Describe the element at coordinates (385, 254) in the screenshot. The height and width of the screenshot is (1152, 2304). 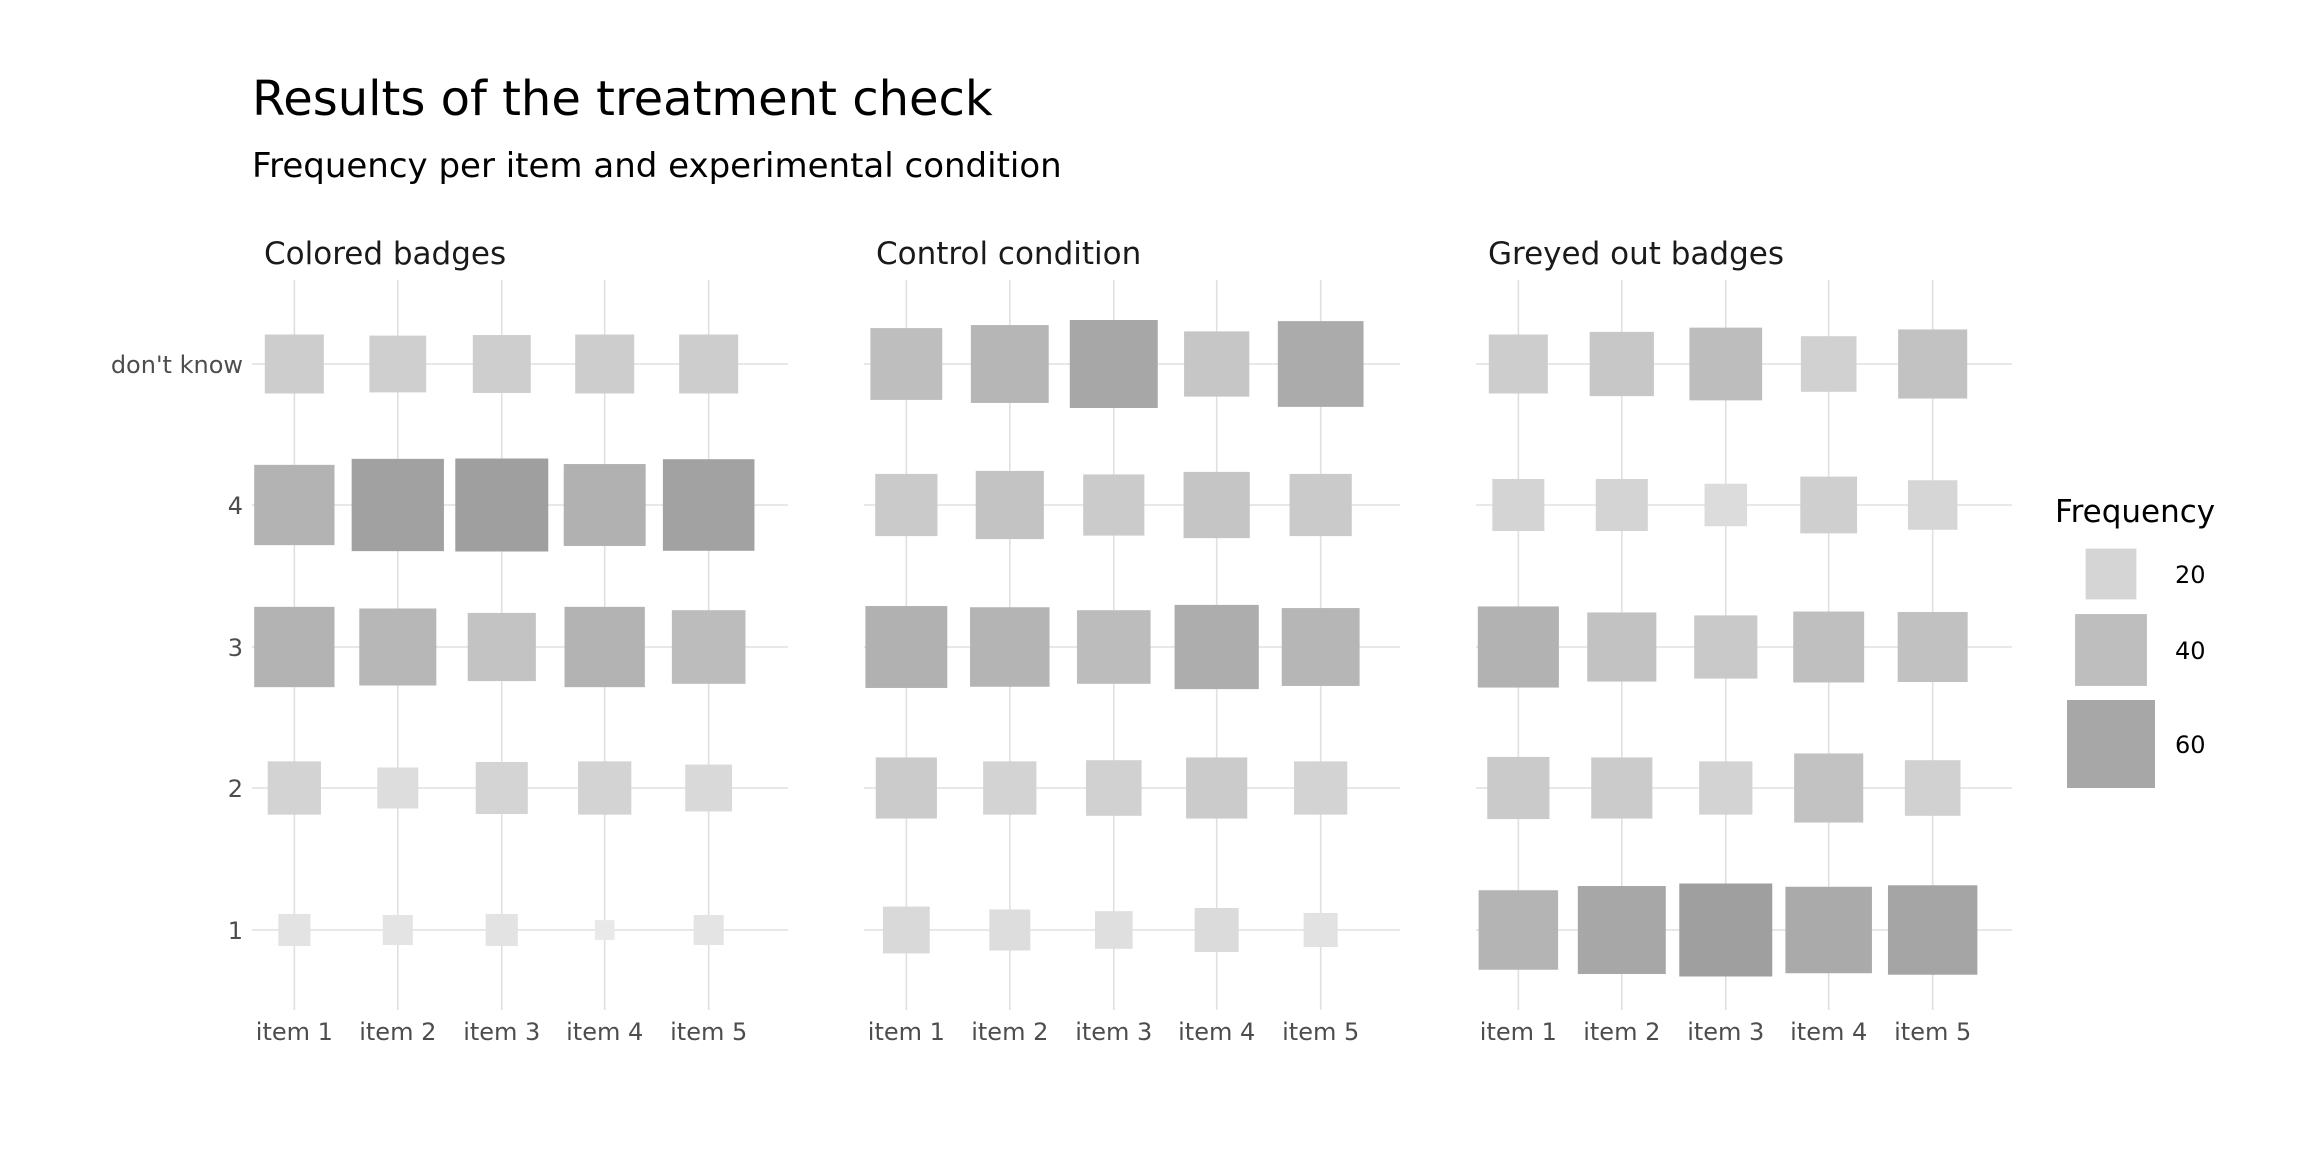
I see `panel-title: Colored badges` at that location.